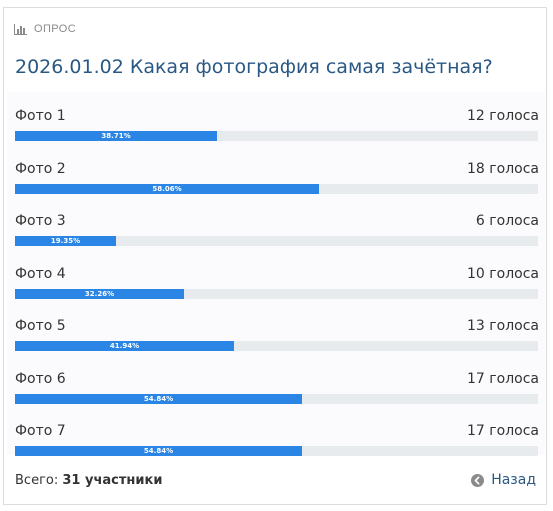 The width and height of the screenshot is (553, 511). What do you see at coordinates (277, 435) in the screenshot?
I see `poll-option: Фото 7 17 голоса 54.84%` at bounding box center [277, 435].